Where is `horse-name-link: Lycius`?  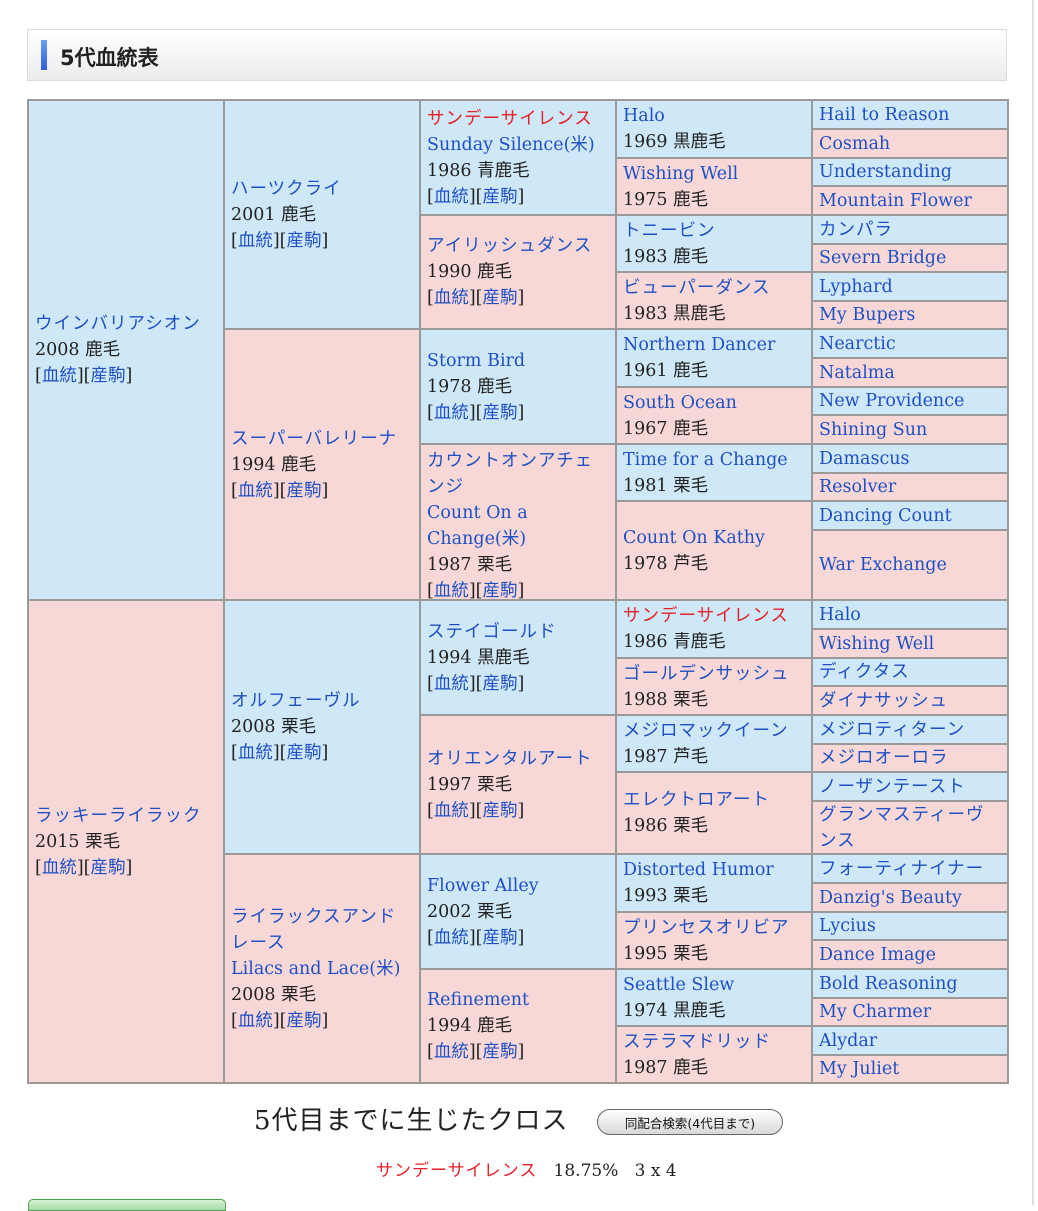
horse-name-link: Lycius is located at coordinates (847, 926).